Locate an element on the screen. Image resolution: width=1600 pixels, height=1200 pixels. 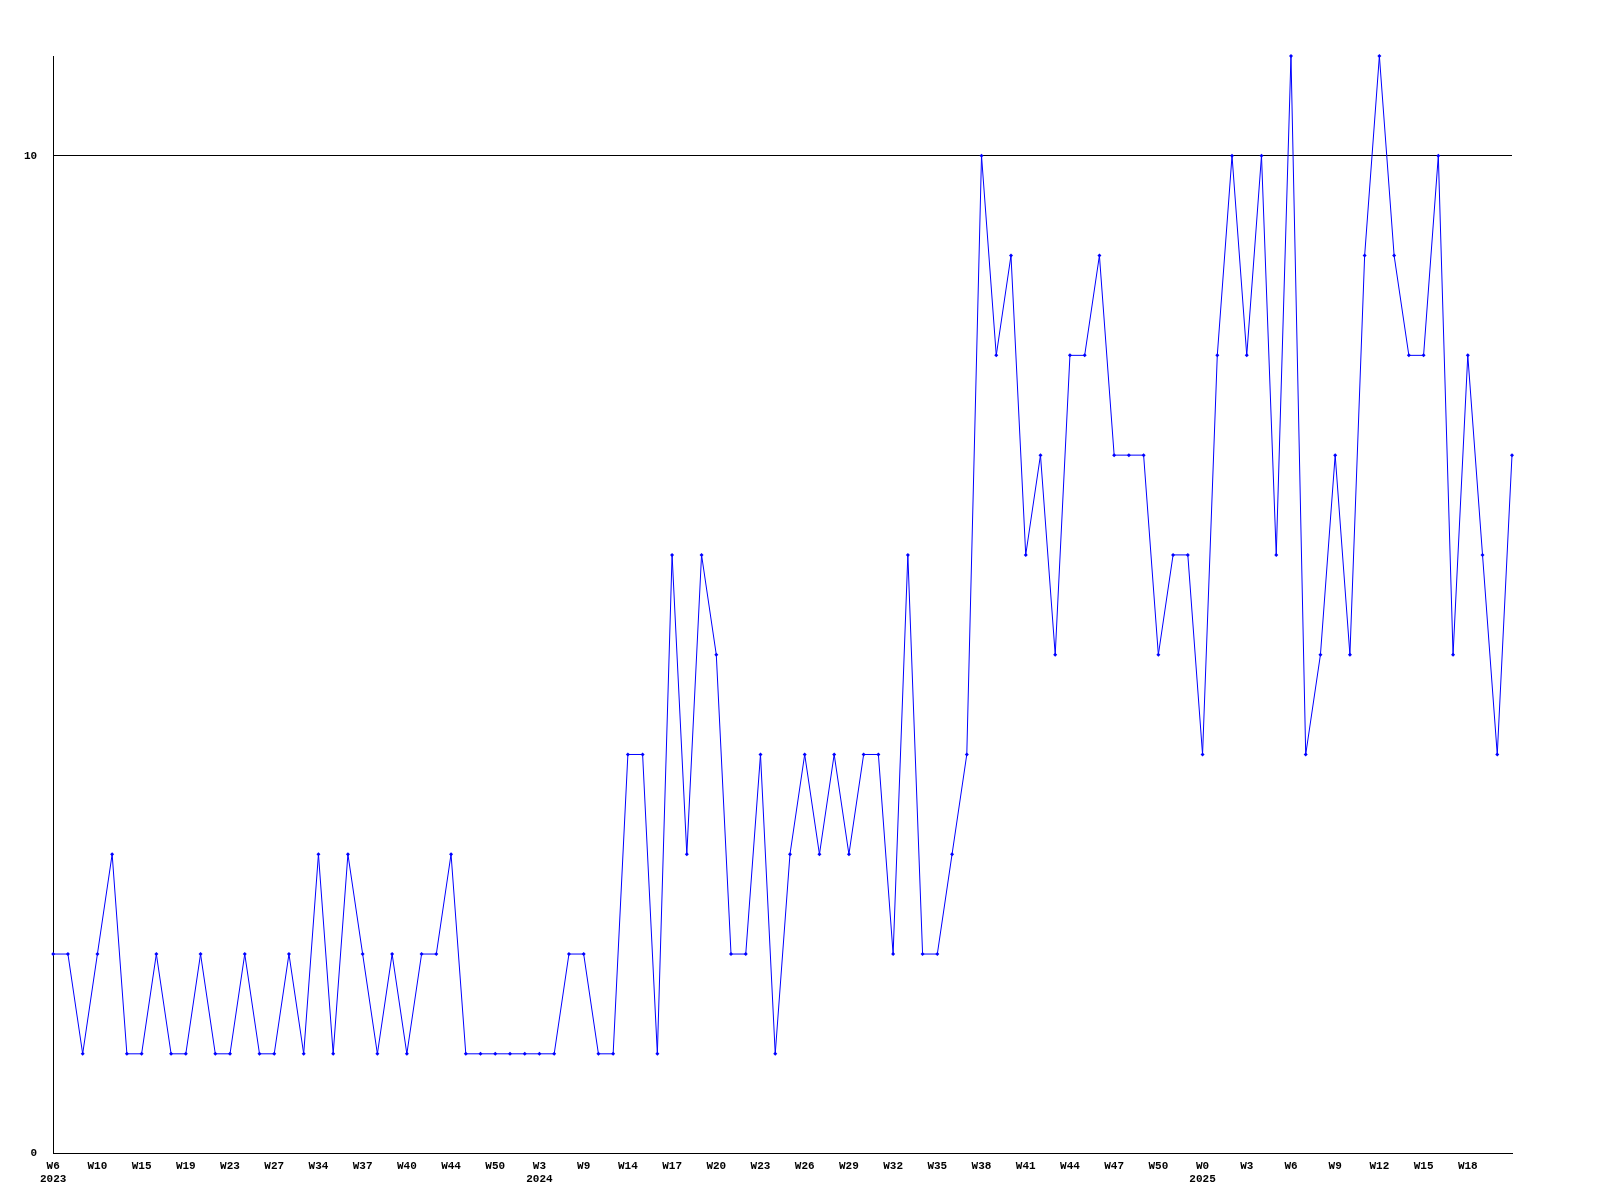
x-tick-label: W26 is located at coordinates (804, 1165).